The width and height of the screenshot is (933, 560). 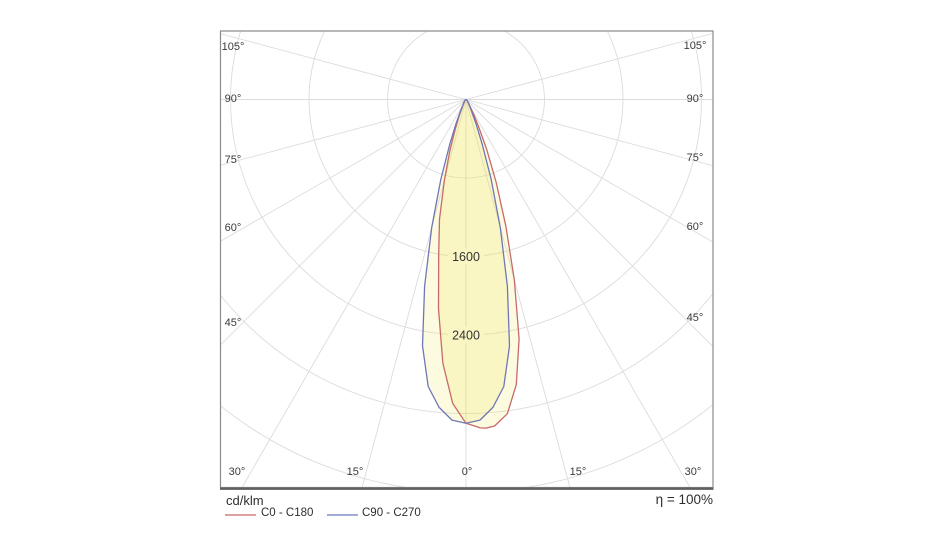 I want to click on angle-tick-bottom-4-30deg: 30°, so click(x=693, y=472).